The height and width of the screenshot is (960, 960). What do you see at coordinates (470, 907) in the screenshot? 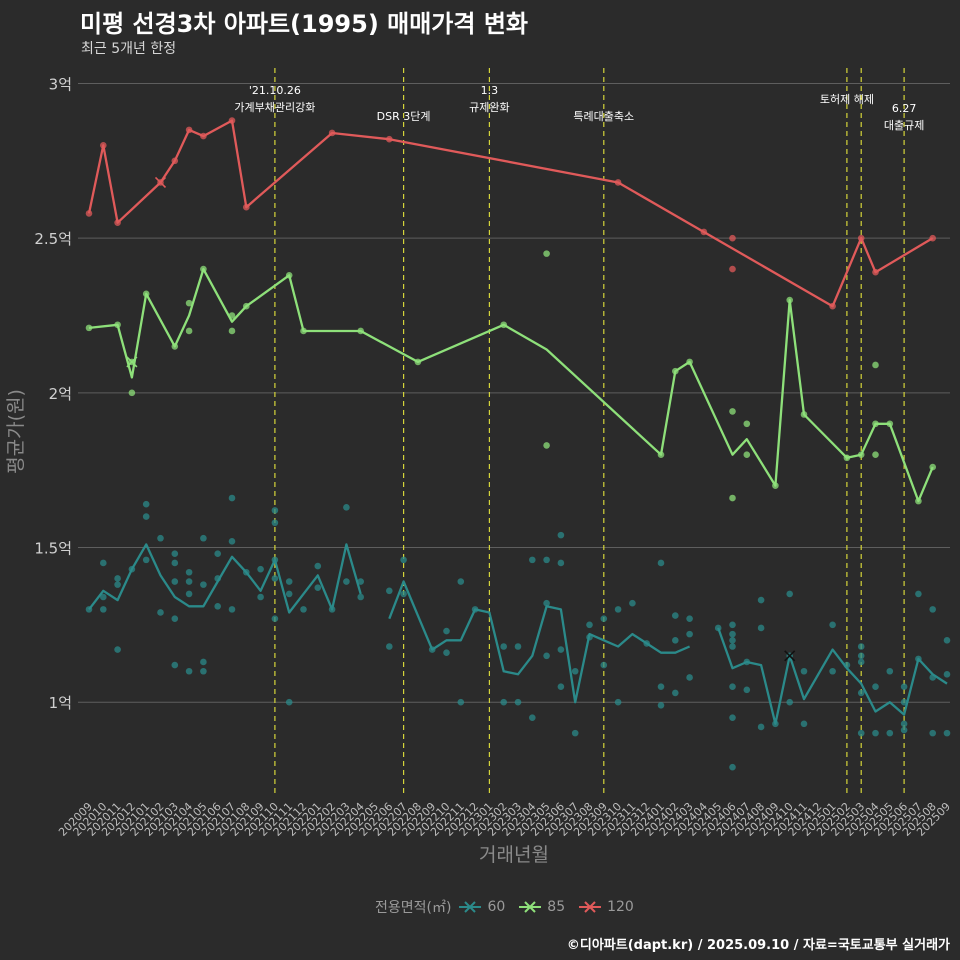
I see `legend-key-60-icon` at bounding box center [470, 907].